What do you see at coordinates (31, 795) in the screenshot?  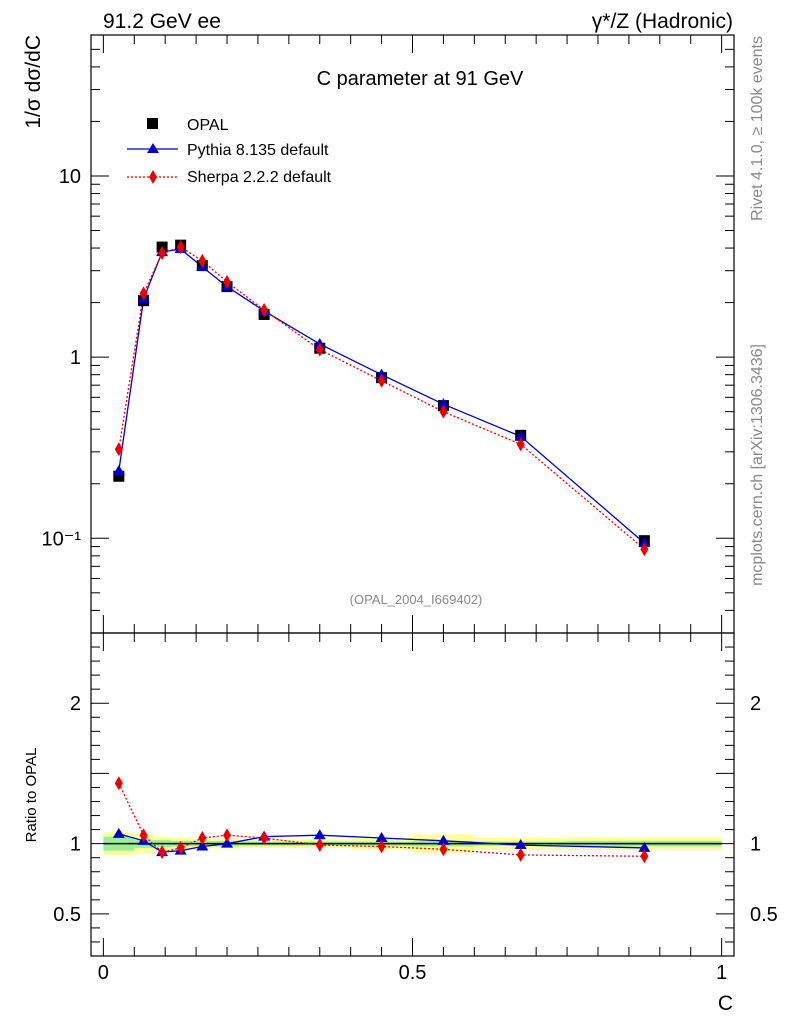 I see `ratio-y-axis-label: Ratio to OPAL` at bounding box center [31, 795].